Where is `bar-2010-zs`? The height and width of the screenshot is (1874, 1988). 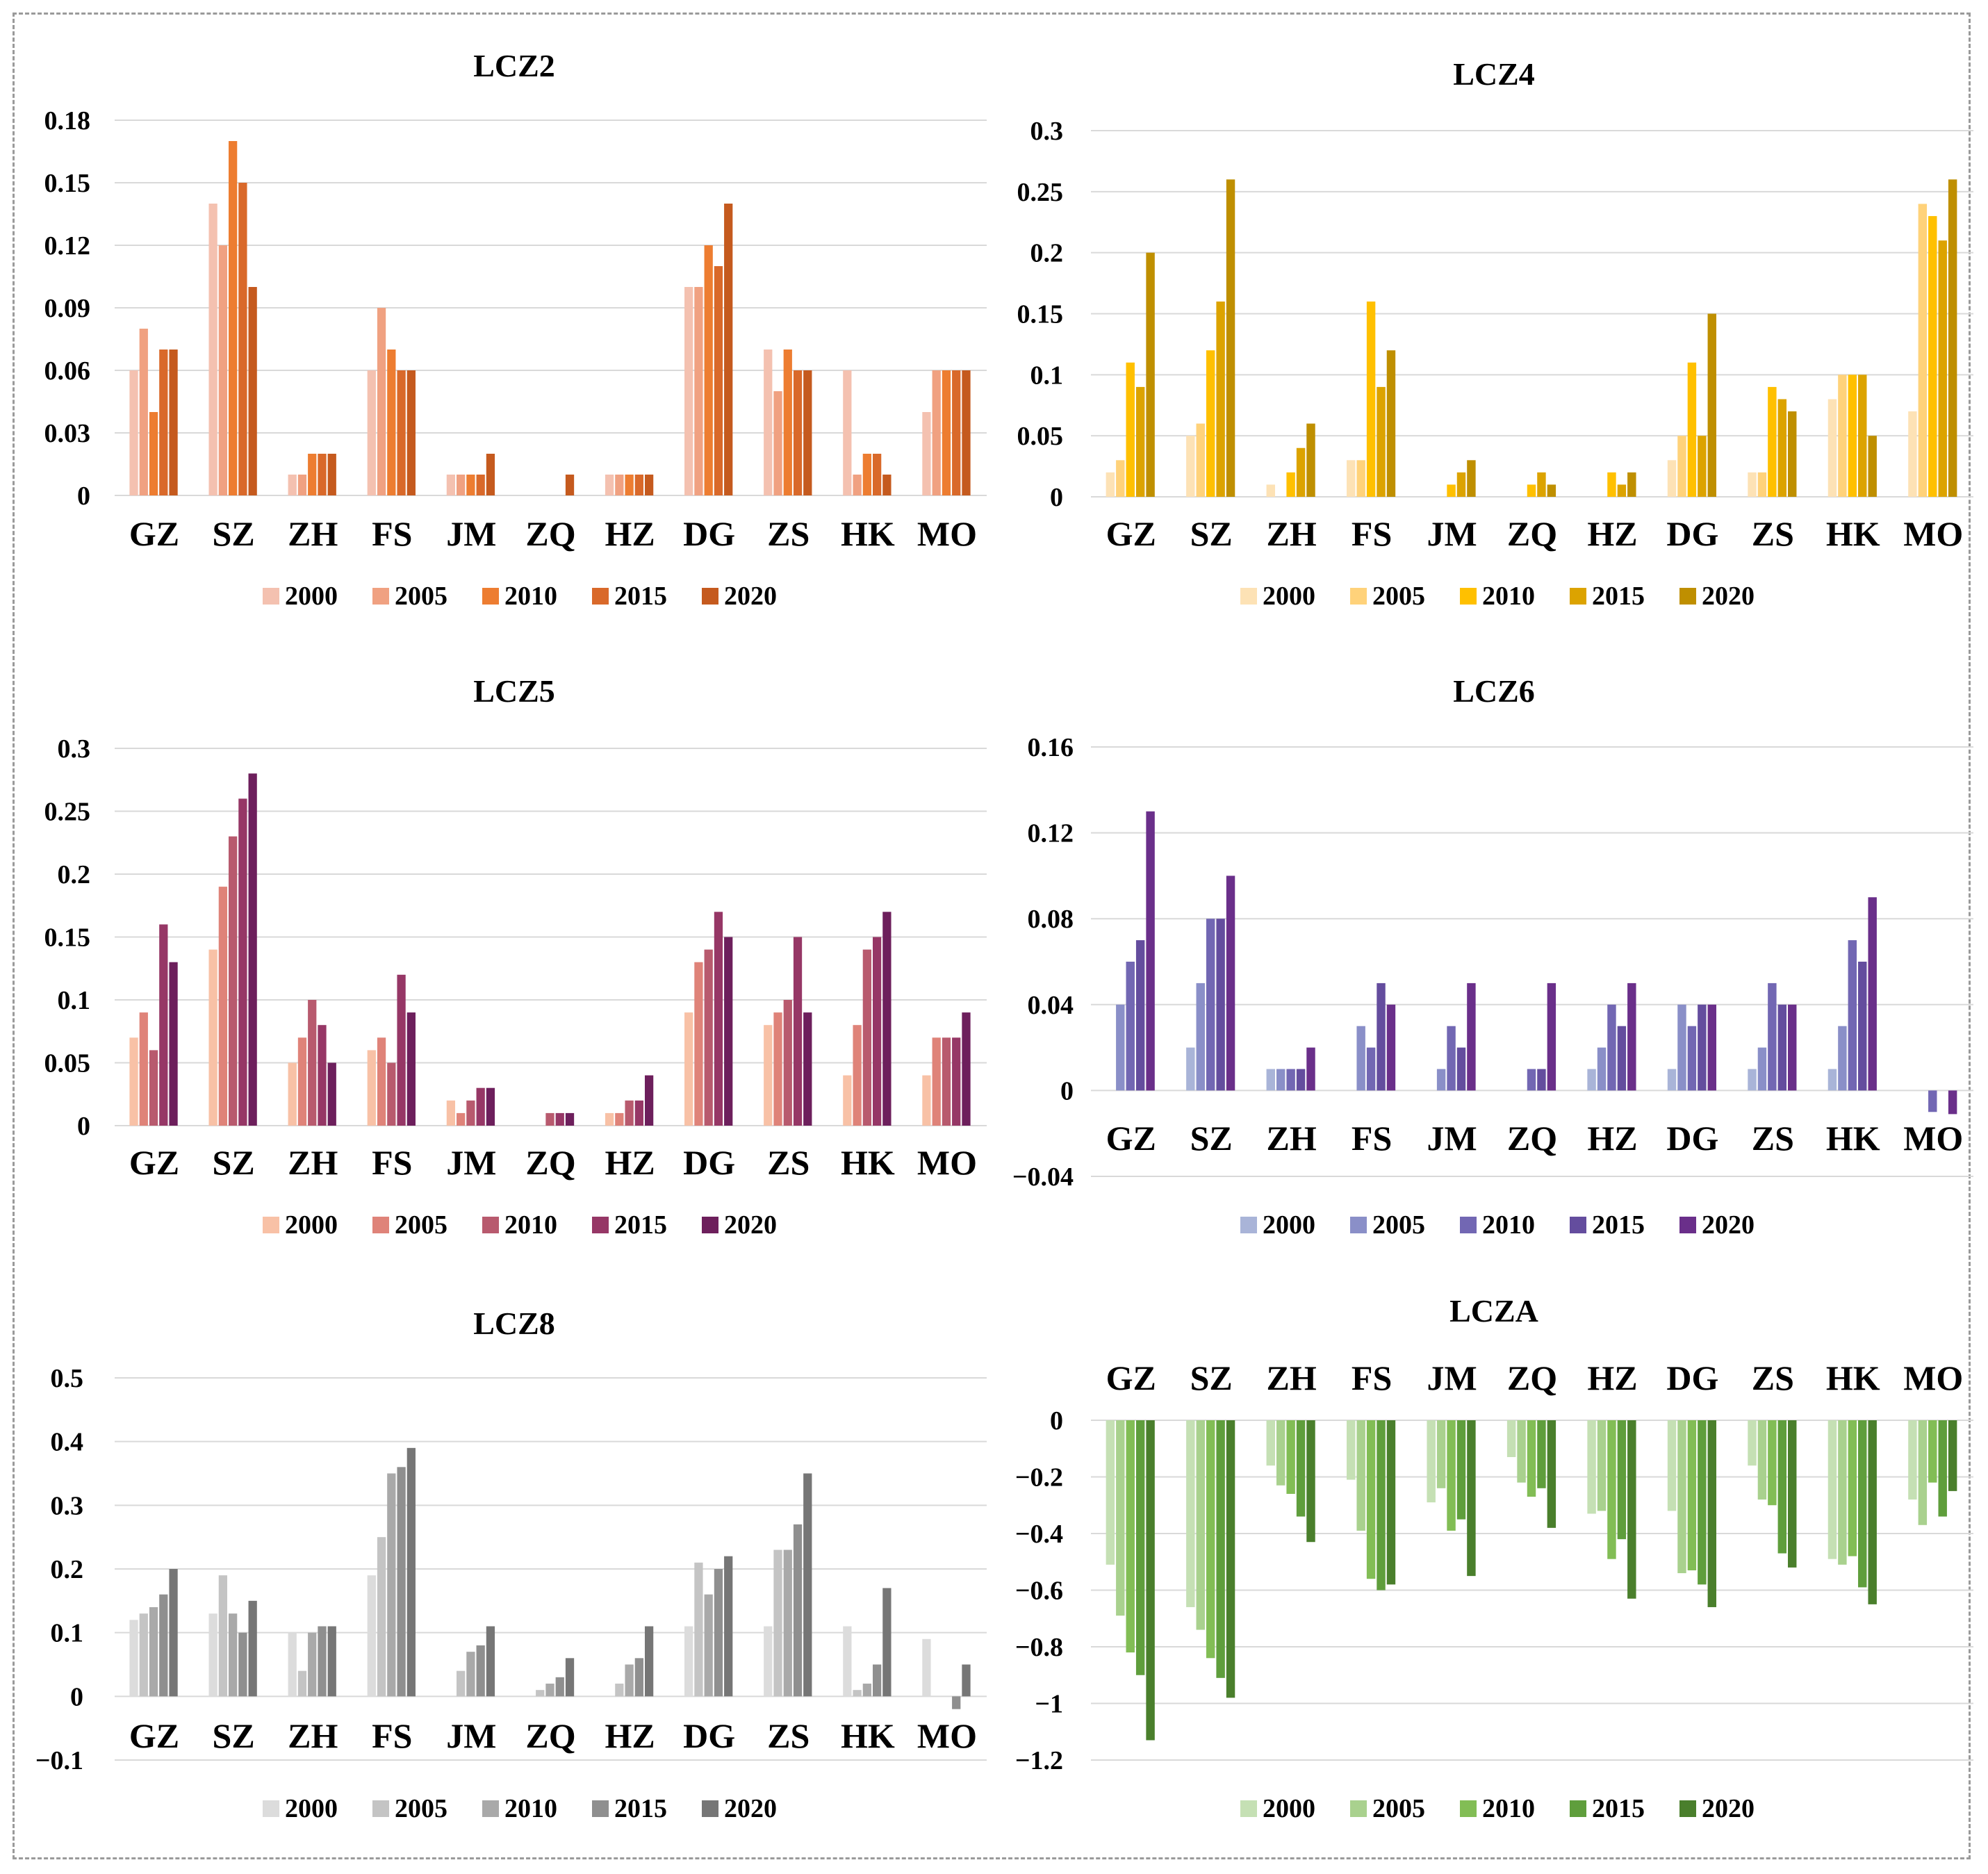
bar-2010-zs is located at coordinates (787, 422).